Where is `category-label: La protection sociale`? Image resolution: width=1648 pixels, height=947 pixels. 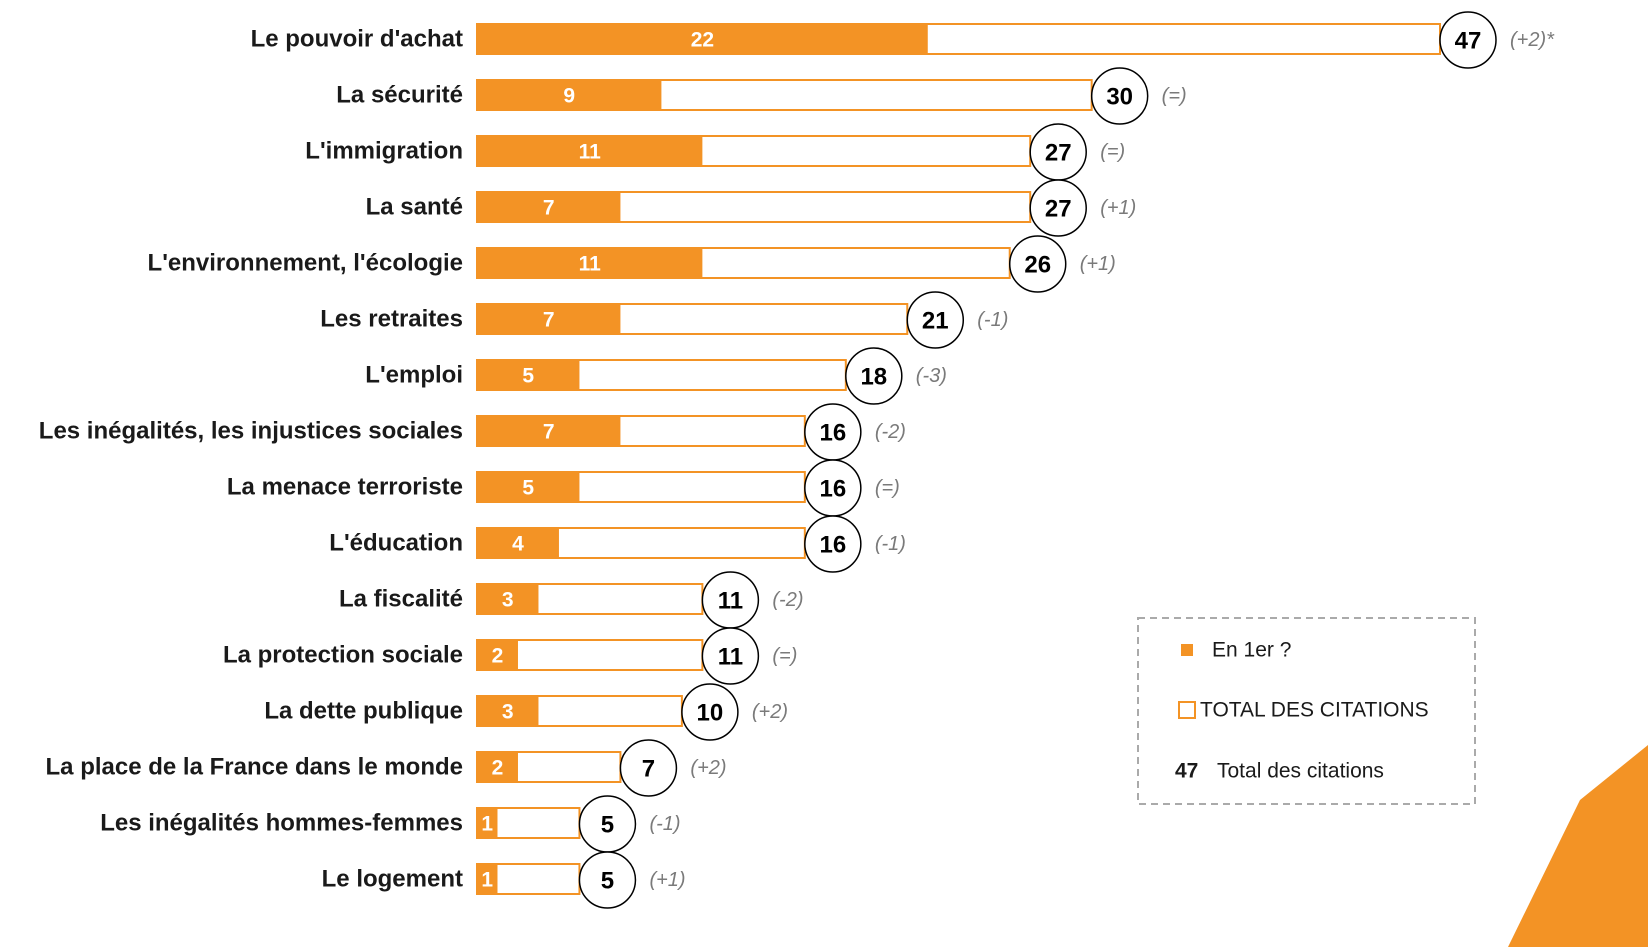 category-label: La protection sociale is located at coordinates (343, 655).